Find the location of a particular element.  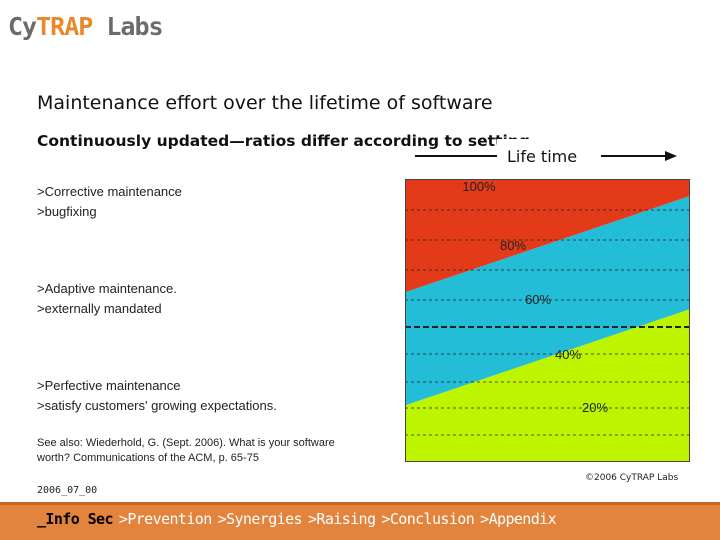

nav-item-raising: >Raising is located at coordinates (341, 519).